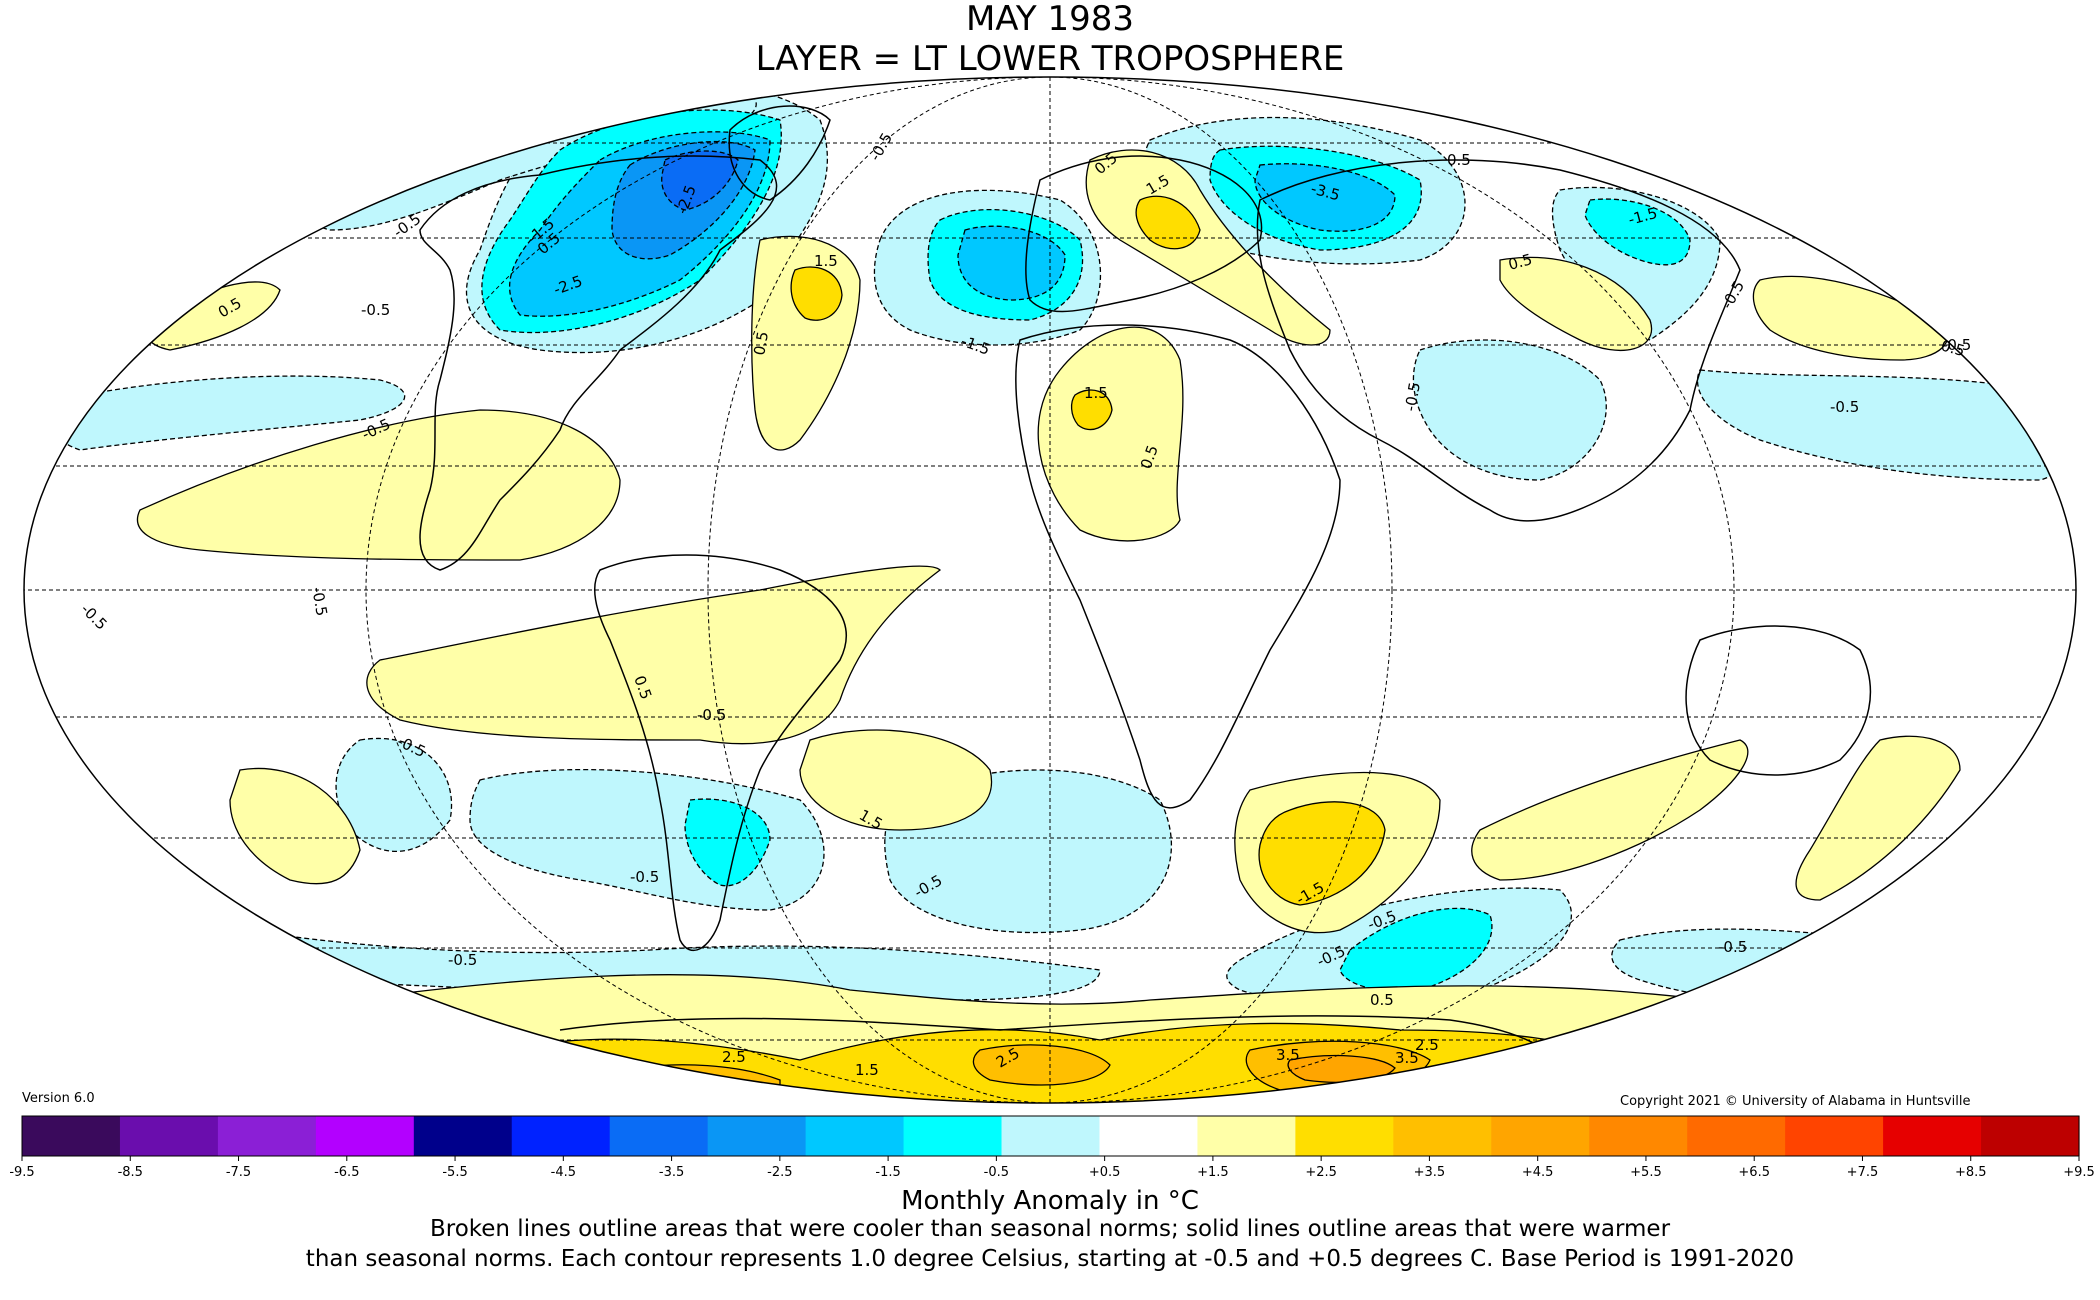 This screenshot has height=1300, width=2100. Describe the element at coordinates (394, 794) in the screenshot. I see `region-south-pacific-cool` at that location.